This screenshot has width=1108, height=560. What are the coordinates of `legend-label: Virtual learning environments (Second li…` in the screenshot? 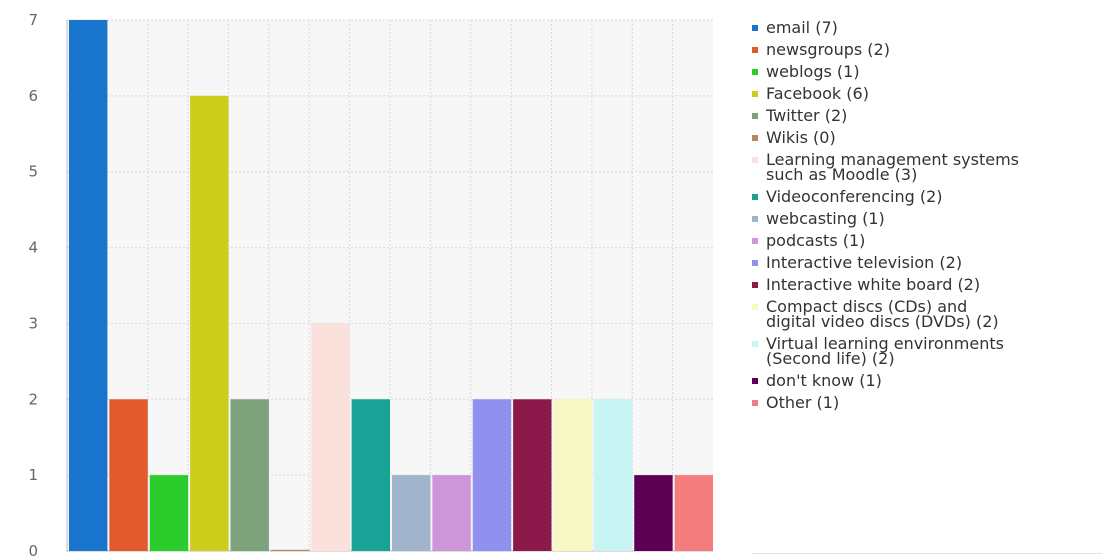 It's located at (885, 351).